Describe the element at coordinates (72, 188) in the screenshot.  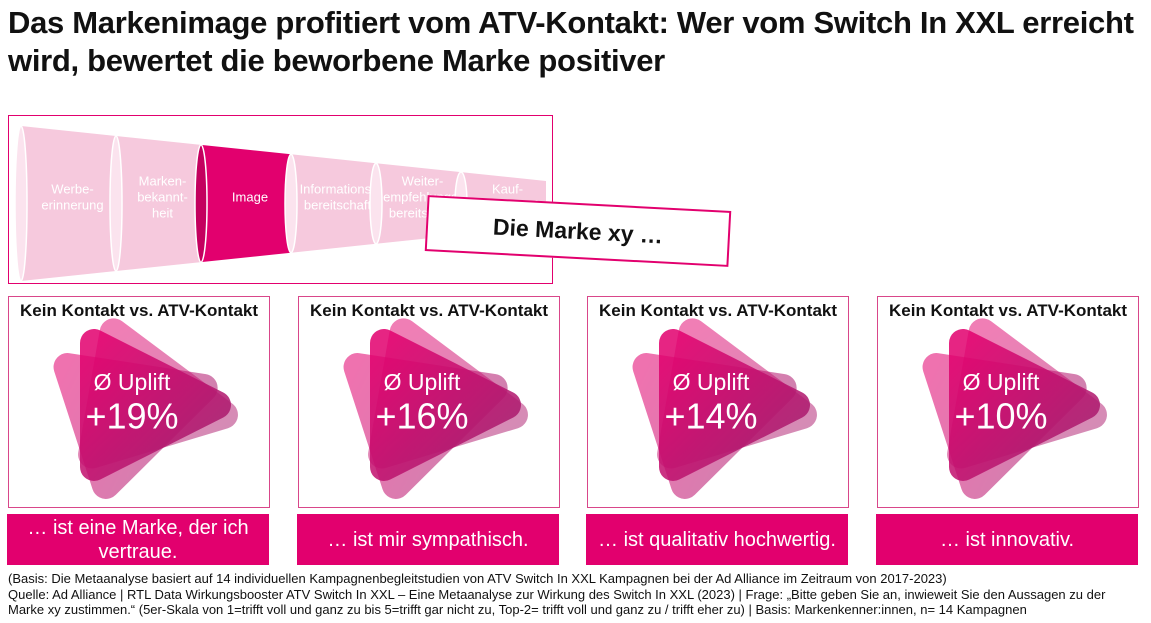
I see `funnel-label: Werbe-` at that location.